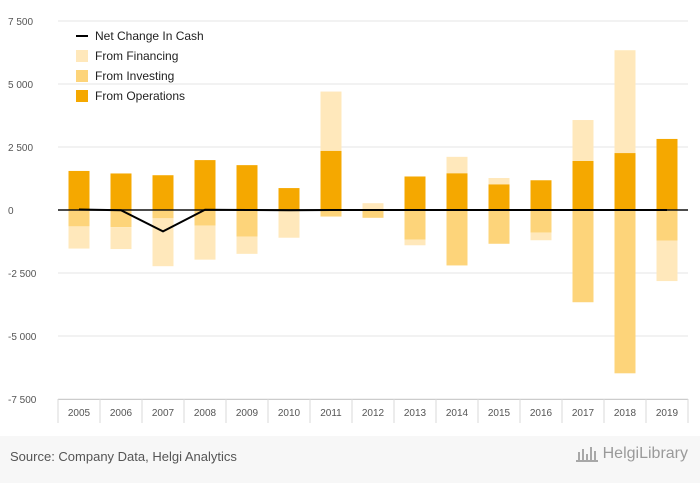  What do you see at coordinates (20, 85) in the screenshot?
I see `y-tick-label: 5 000` at bounding box center [20, 85].